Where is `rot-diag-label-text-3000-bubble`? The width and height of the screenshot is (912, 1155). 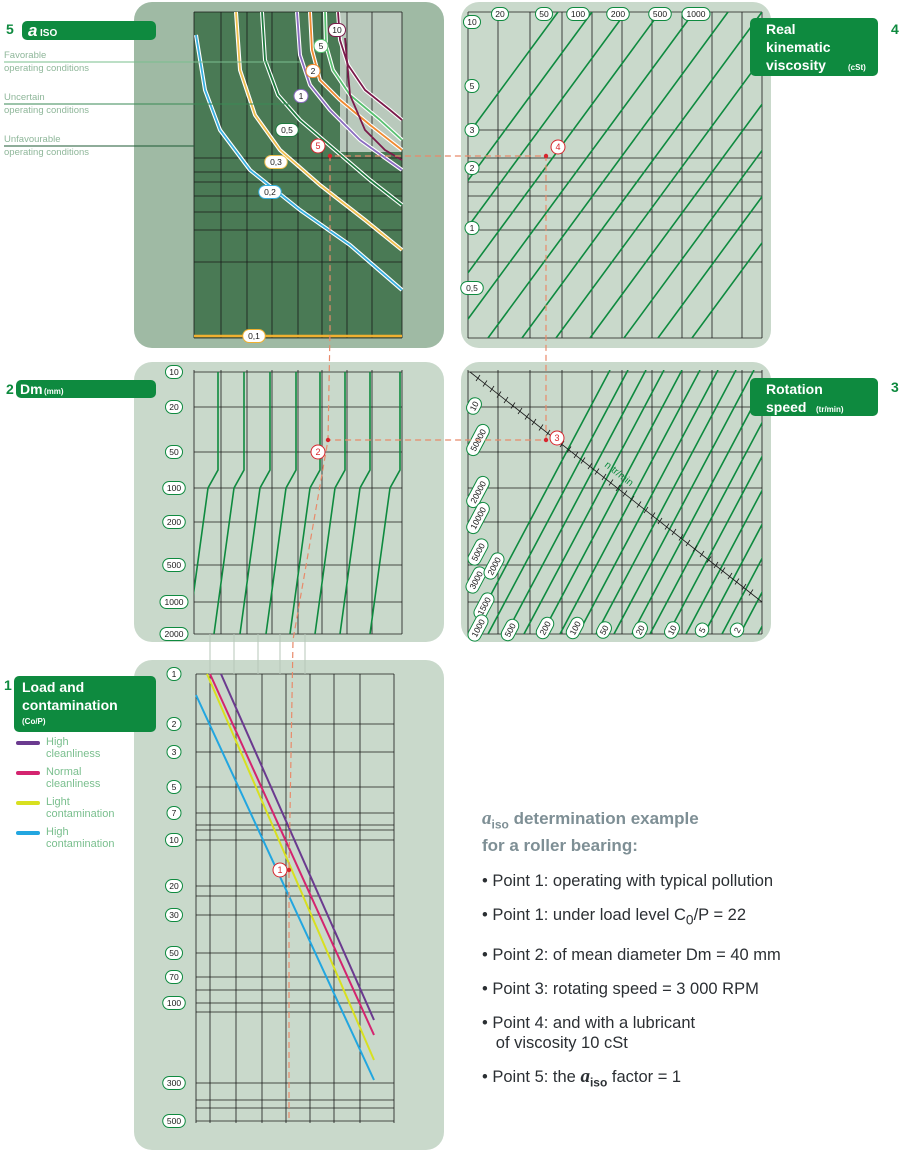
rot-diag-label-text-3000-bubble is located at coordinates (476, 580).